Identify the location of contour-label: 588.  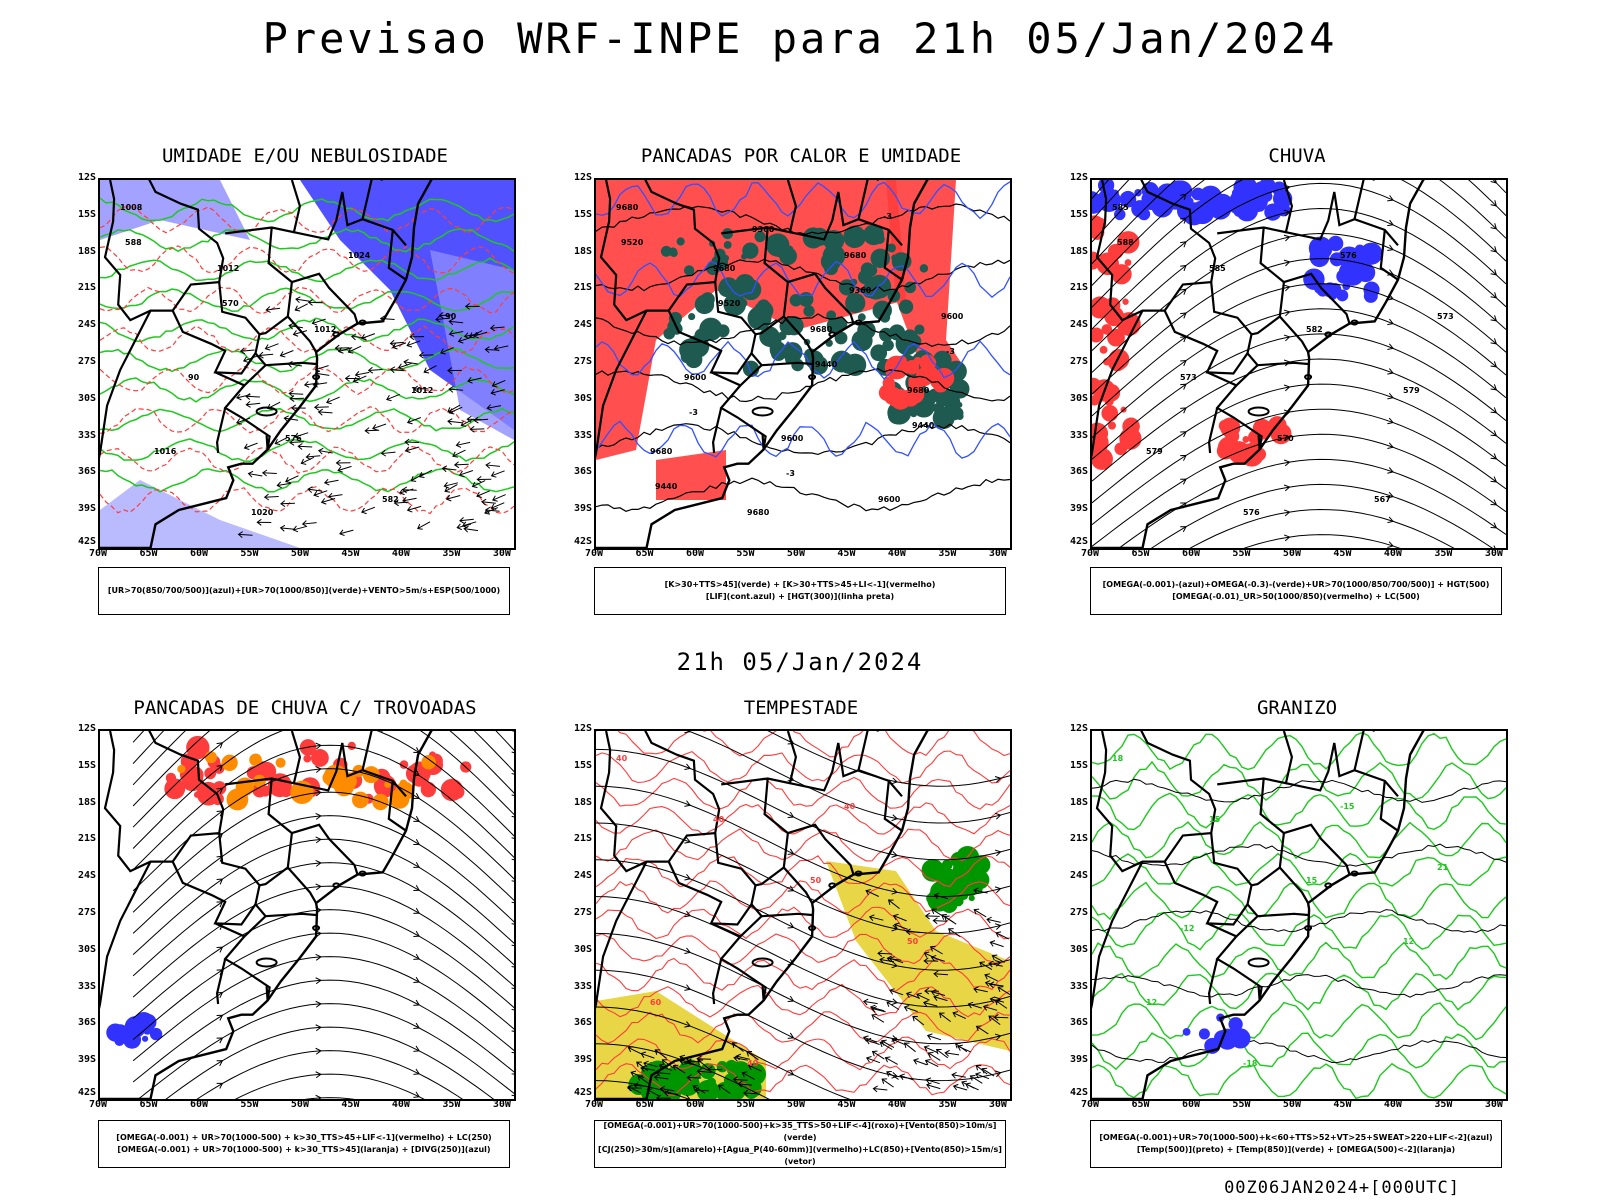
(133, 242).